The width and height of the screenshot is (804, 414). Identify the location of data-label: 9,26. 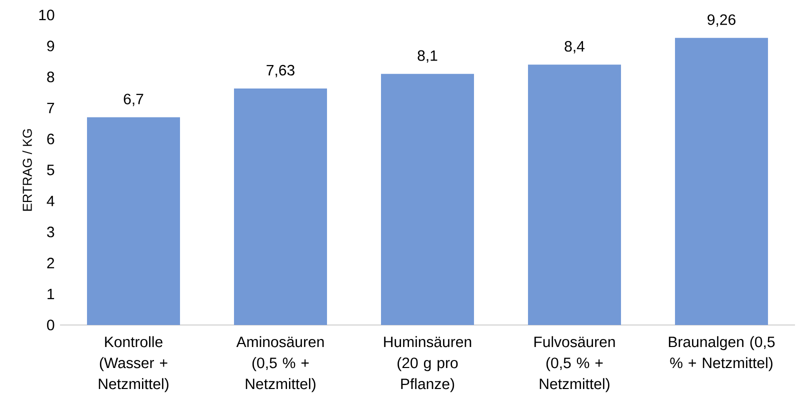
(722, 20).